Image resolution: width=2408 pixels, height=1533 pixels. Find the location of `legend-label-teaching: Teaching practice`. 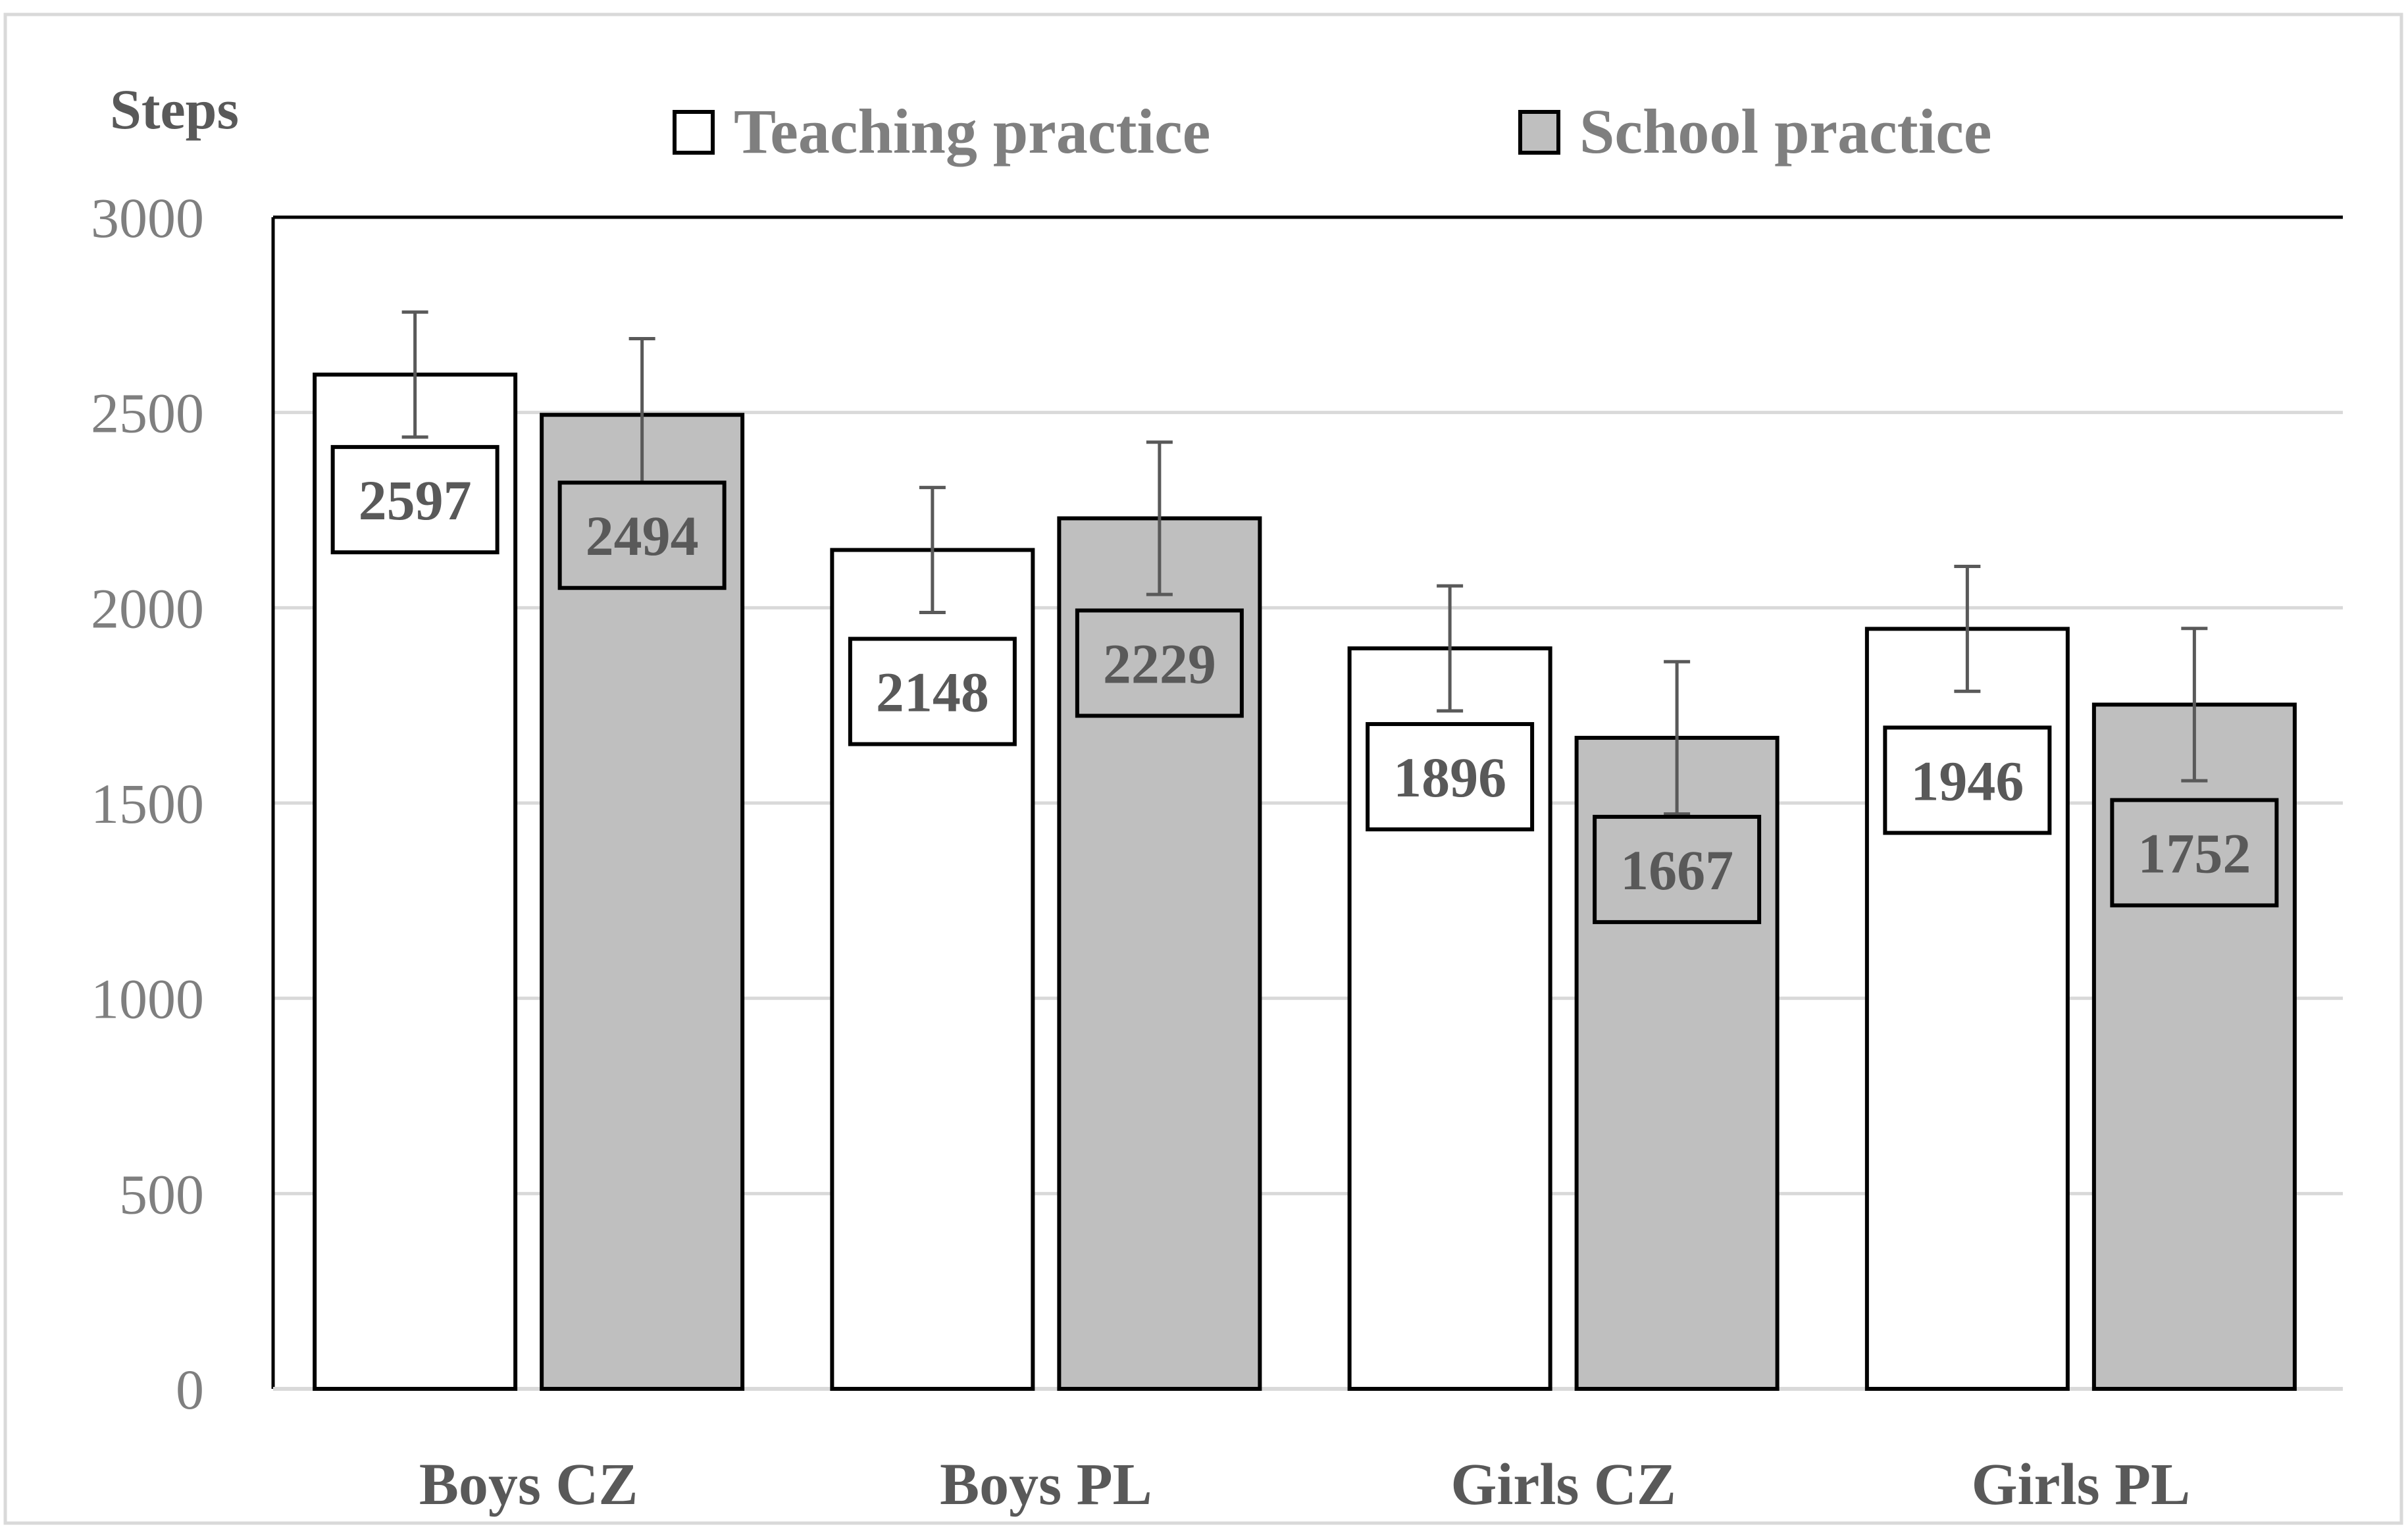

legend-label-teaching: Teaching practice is located at coordinates (972, 131).